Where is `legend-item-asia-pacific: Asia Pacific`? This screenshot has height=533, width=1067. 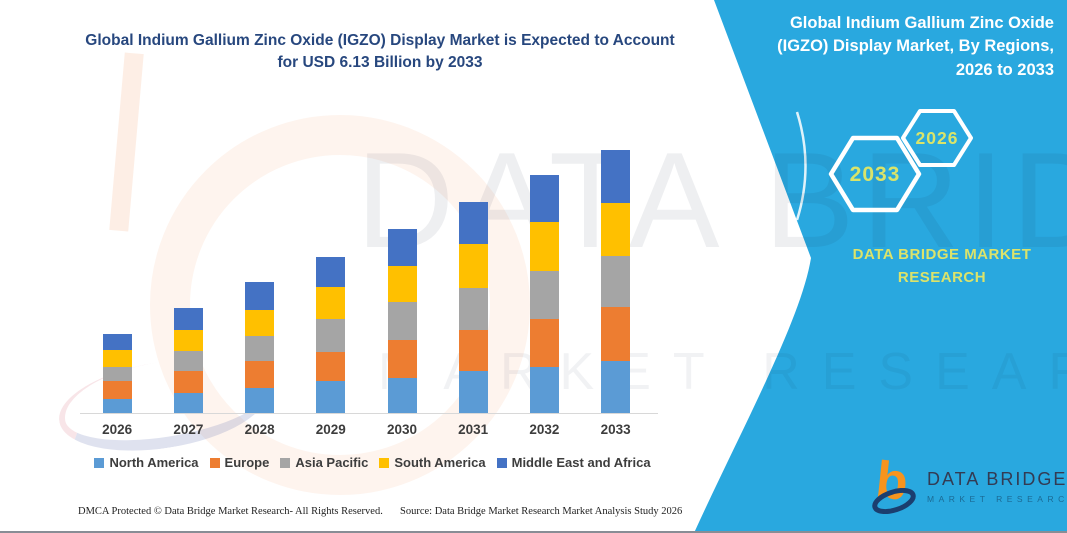
legend-item-asia-pacific: Asia Pacific is located at coordinates (324, 462).